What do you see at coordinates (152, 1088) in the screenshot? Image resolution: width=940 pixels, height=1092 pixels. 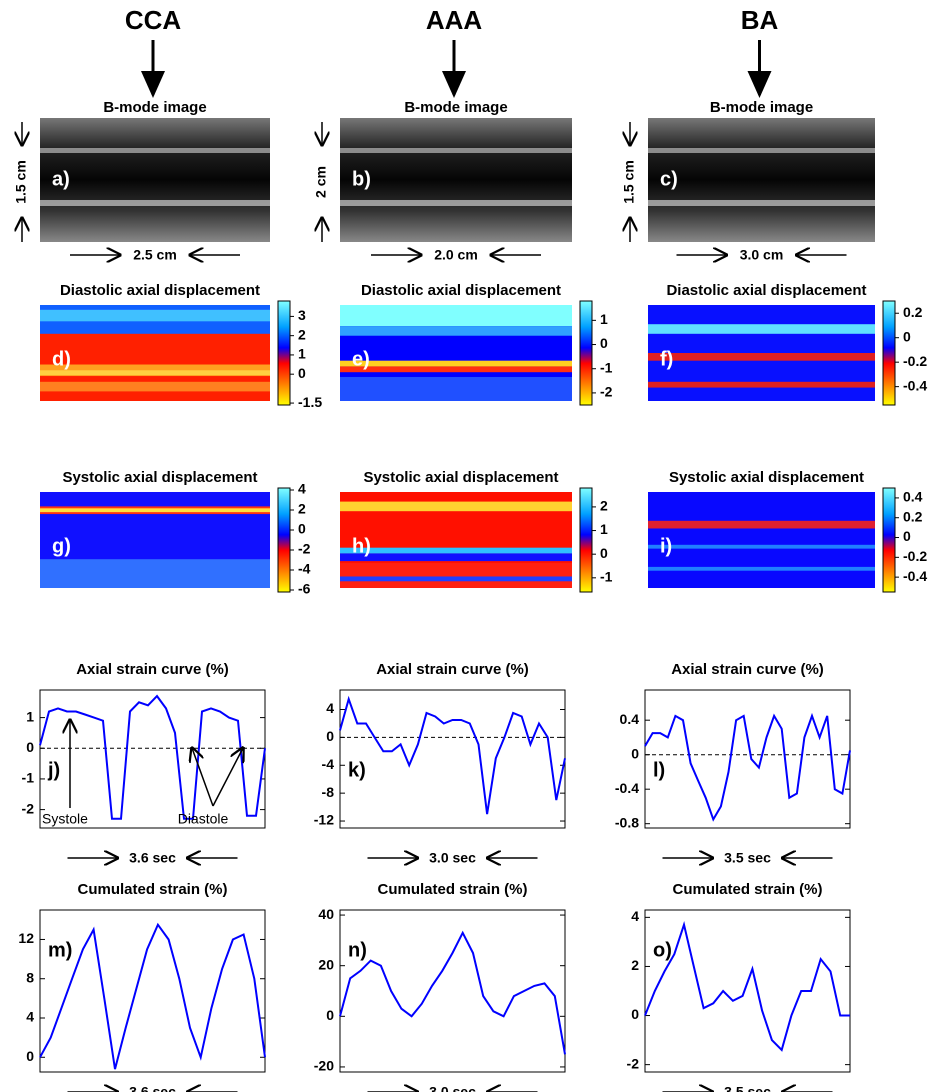 I see `scale-label: 3.6 sec` at bounding box center [152, 1088].